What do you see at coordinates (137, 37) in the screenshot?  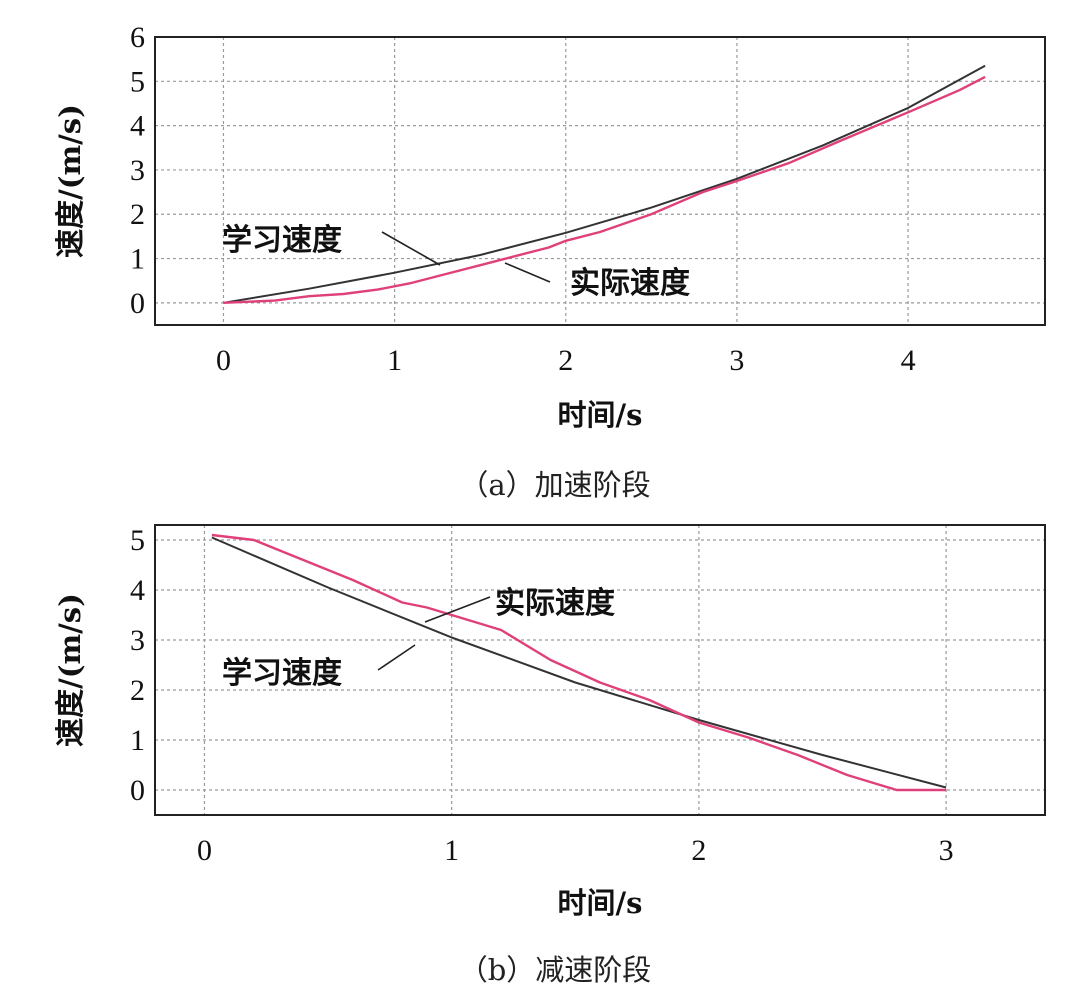 I see `y-tick-label: 6` at bounding box center [137, 37].